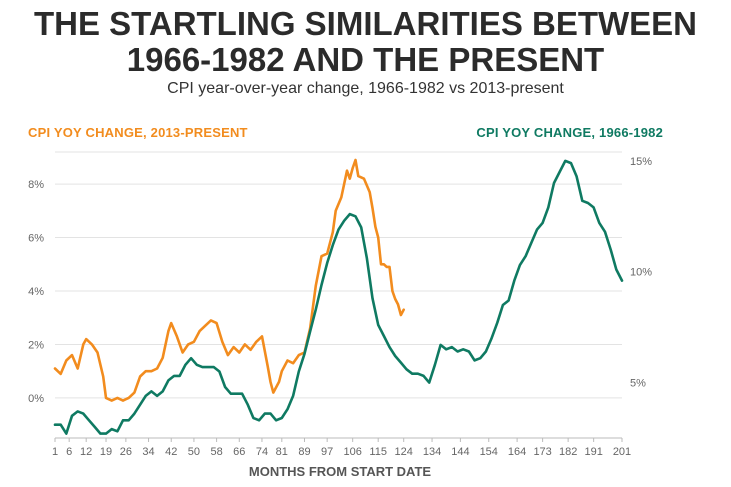  What do you see at coordinates (239, 452) in the screenshot?
I see `x-tick-label: 66` at bounding box center [239, 452].